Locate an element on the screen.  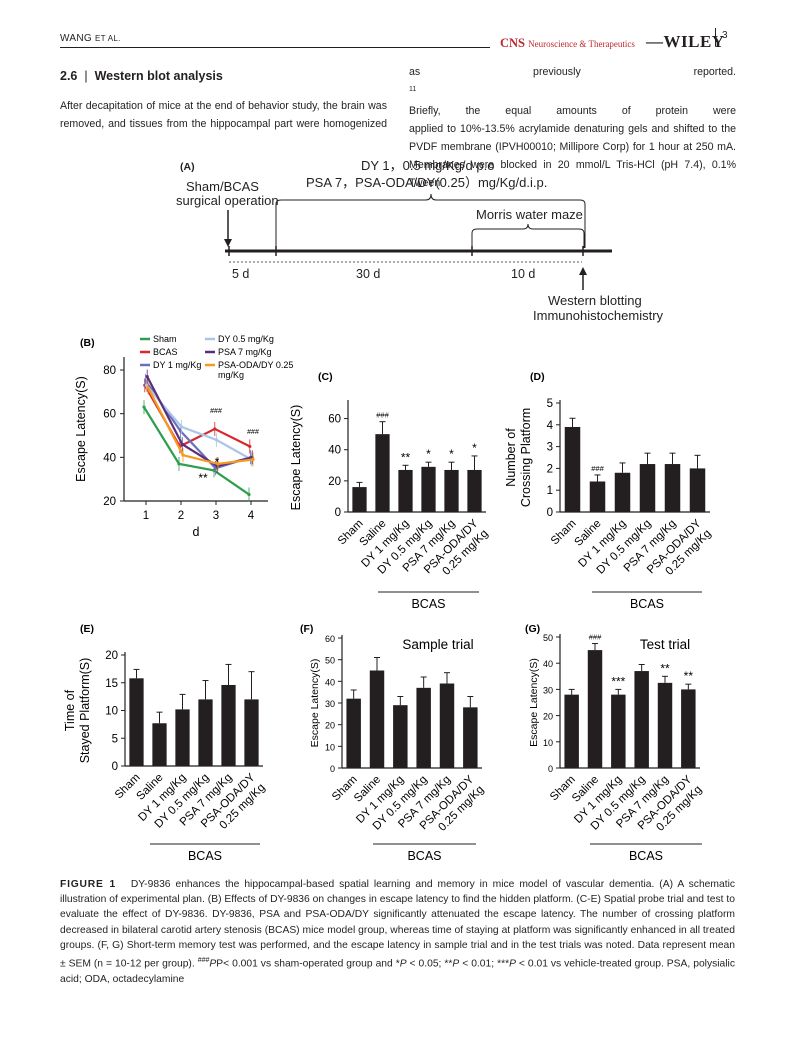
dose-line-2: PSA 7，PSA-ODA/DY(0.25）mg/Kg/d.i.p. is located at coordinates (426, 182).